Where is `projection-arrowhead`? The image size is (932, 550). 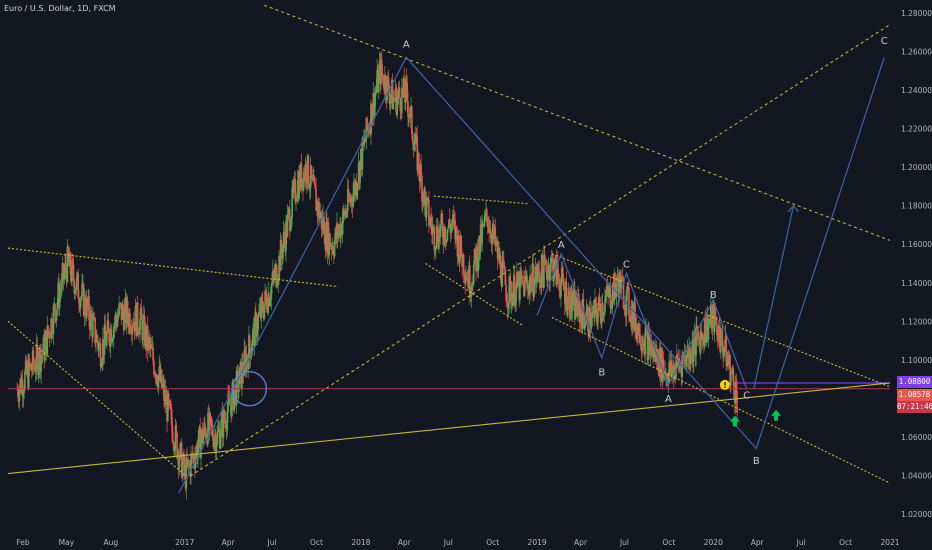 projection-arrowhead is located at coordinates (793, 208).